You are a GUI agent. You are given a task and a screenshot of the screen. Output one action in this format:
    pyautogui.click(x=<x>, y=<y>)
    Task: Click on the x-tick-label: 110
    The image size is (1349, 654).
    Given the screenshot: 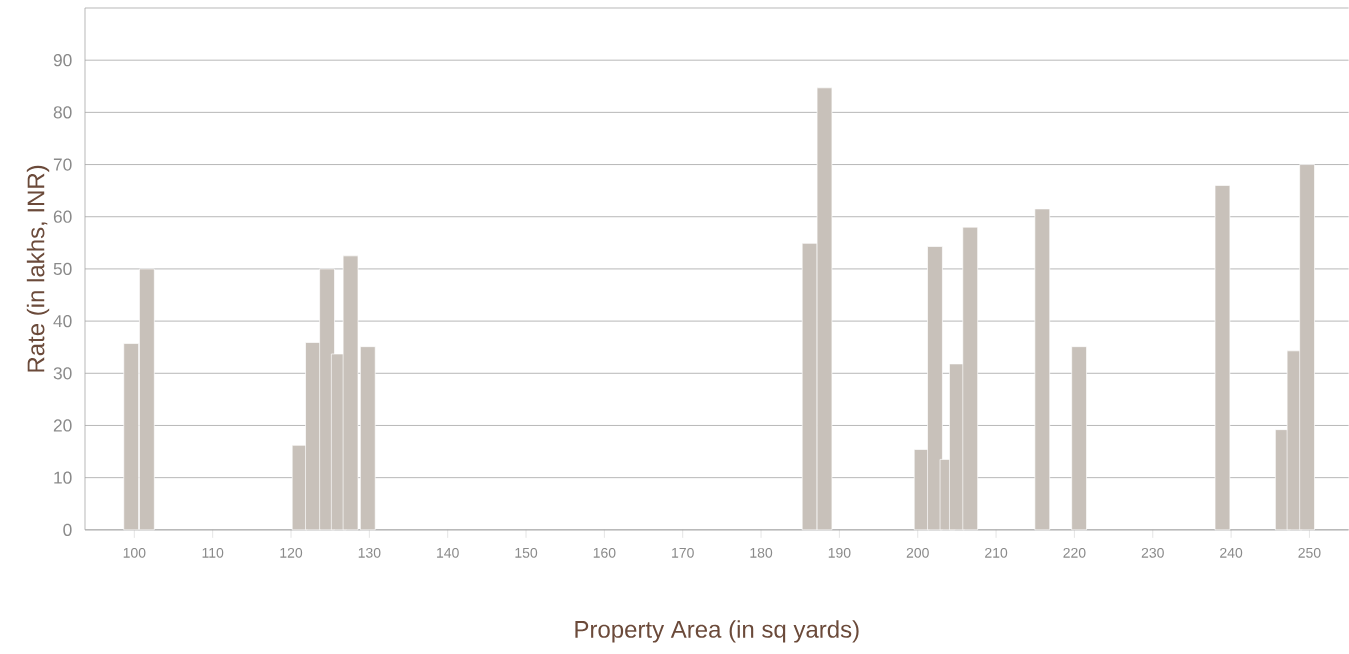 What is the action you would take?
    pyautogui.click(x=213, y=552)
    